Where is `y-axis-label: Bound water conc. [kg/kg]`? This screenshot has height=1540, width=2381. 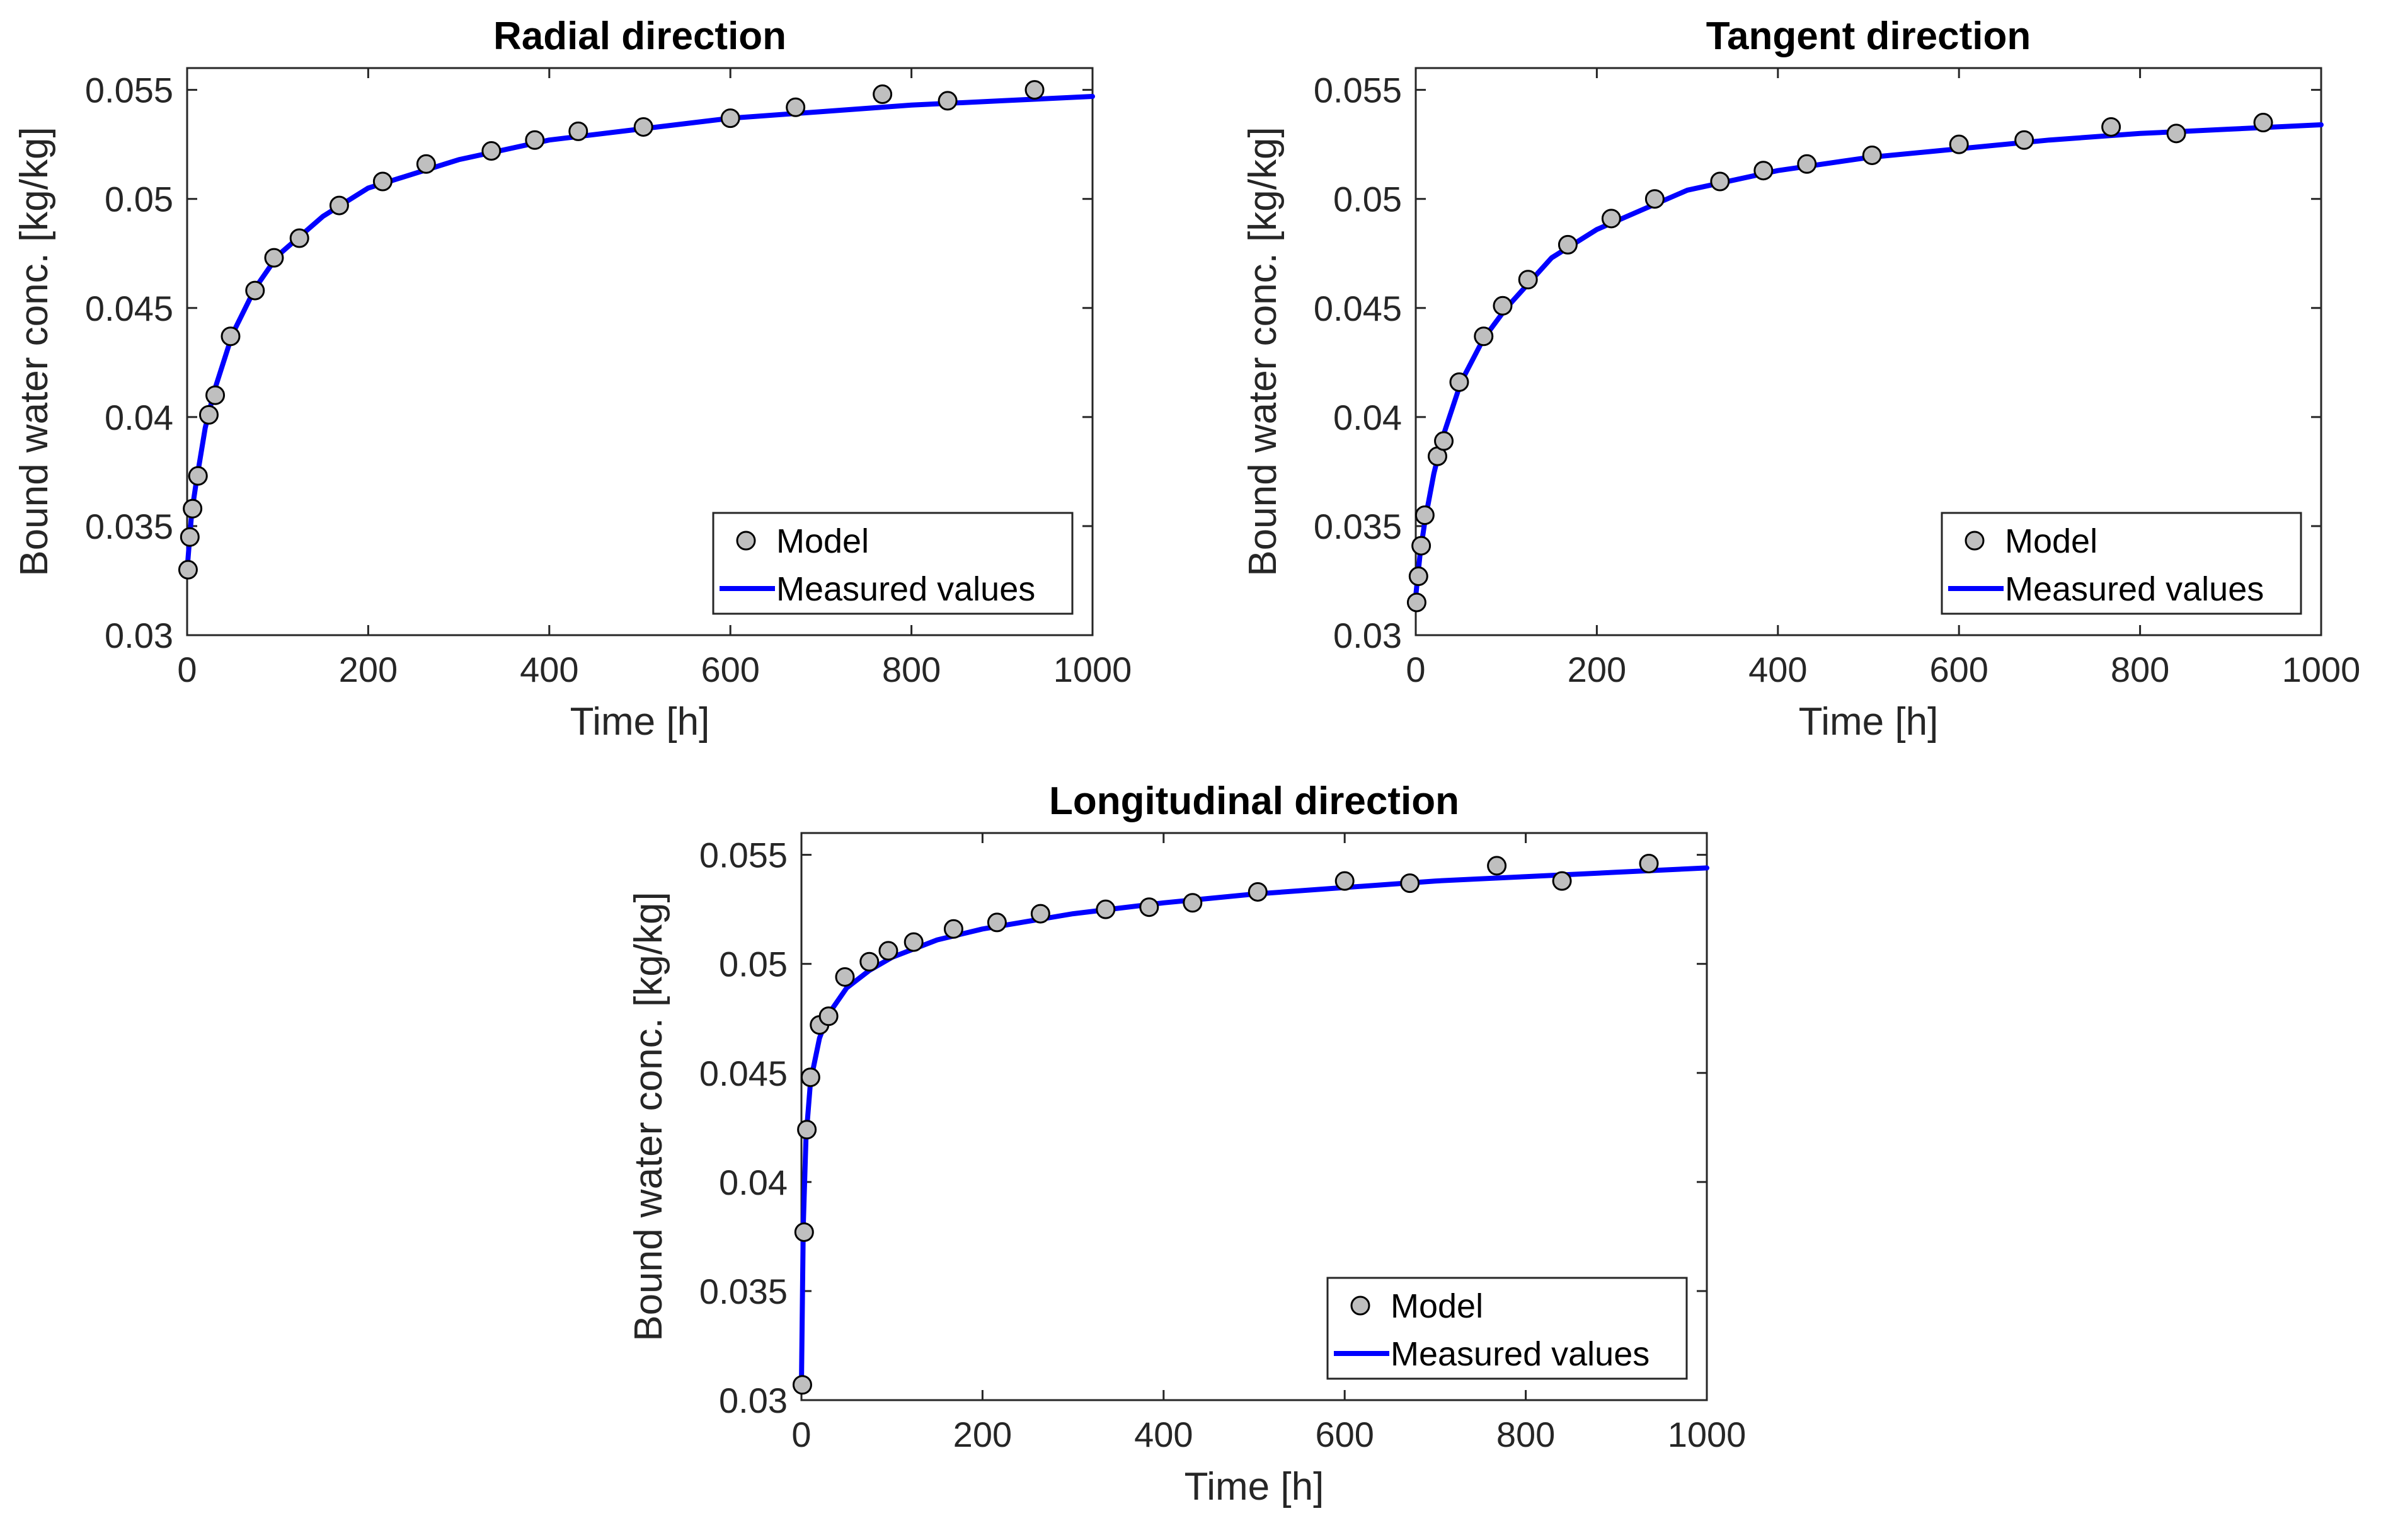
y-axis-label: Bound water conc. [kg/kg] is located at coordinates (1263, 351).